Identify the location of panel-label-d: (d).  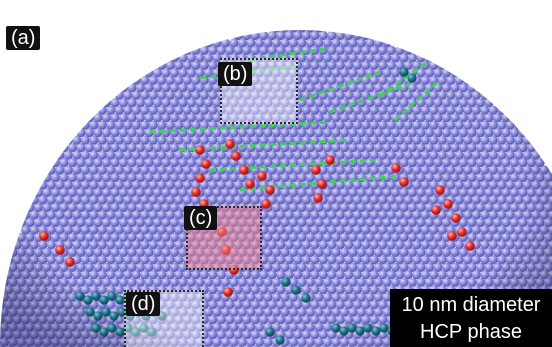
(143, 304).